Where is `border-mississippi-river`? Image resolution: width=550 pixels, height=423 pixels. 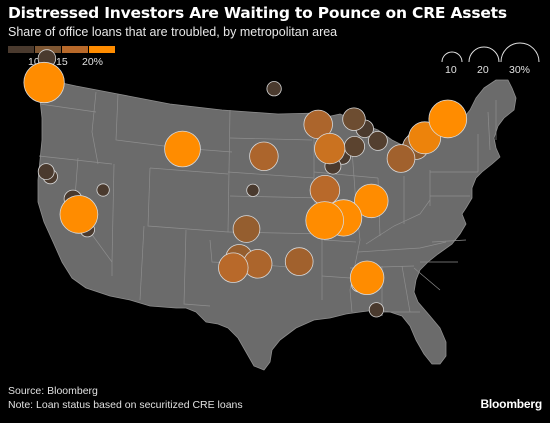 border-mississippi-river is located at coordinates (355, 231).